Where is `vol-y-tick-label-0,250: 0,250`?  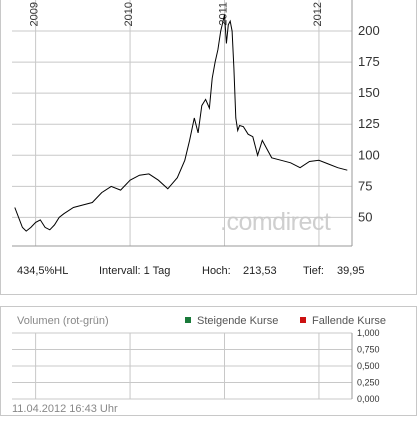
vol-y-tick-label-0,250: 0,250 is located at coordinates (368, 383).